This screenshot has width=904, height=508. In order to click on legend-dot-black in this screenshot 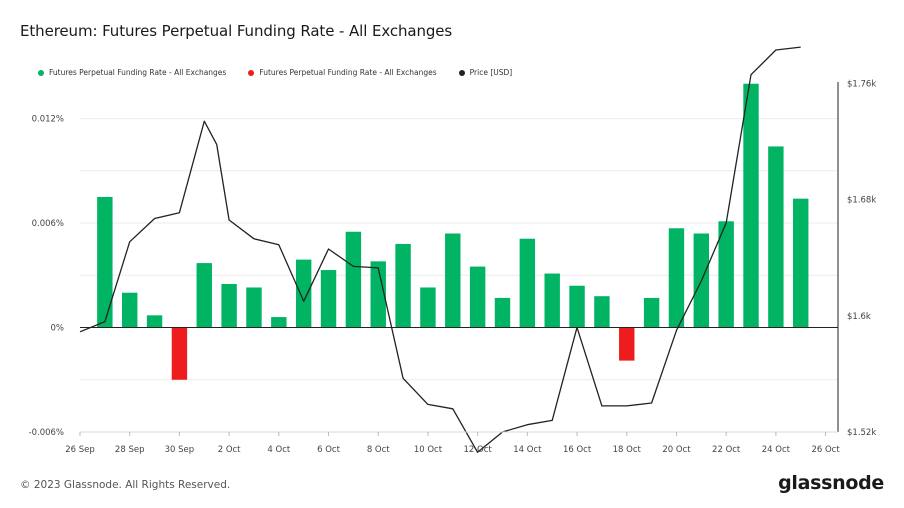, I will do `click(461, 72)`.